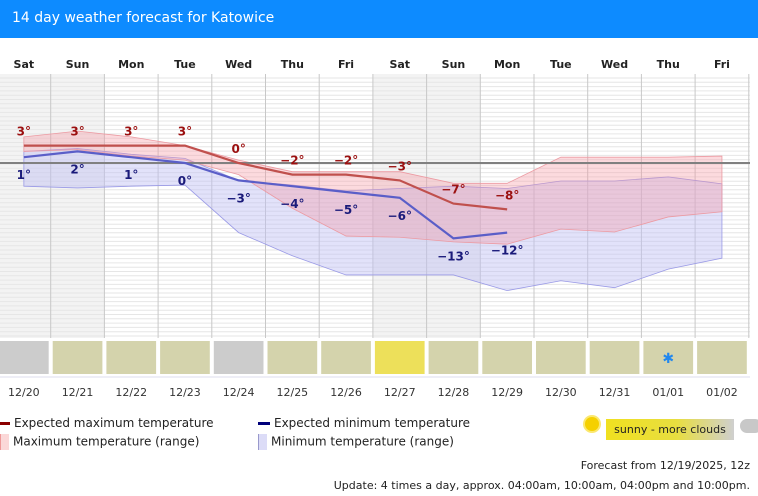  Describe the element at coordinates (372, 423) in the screenshot. I see `legend-label: Expected minimum temperature` at that location.